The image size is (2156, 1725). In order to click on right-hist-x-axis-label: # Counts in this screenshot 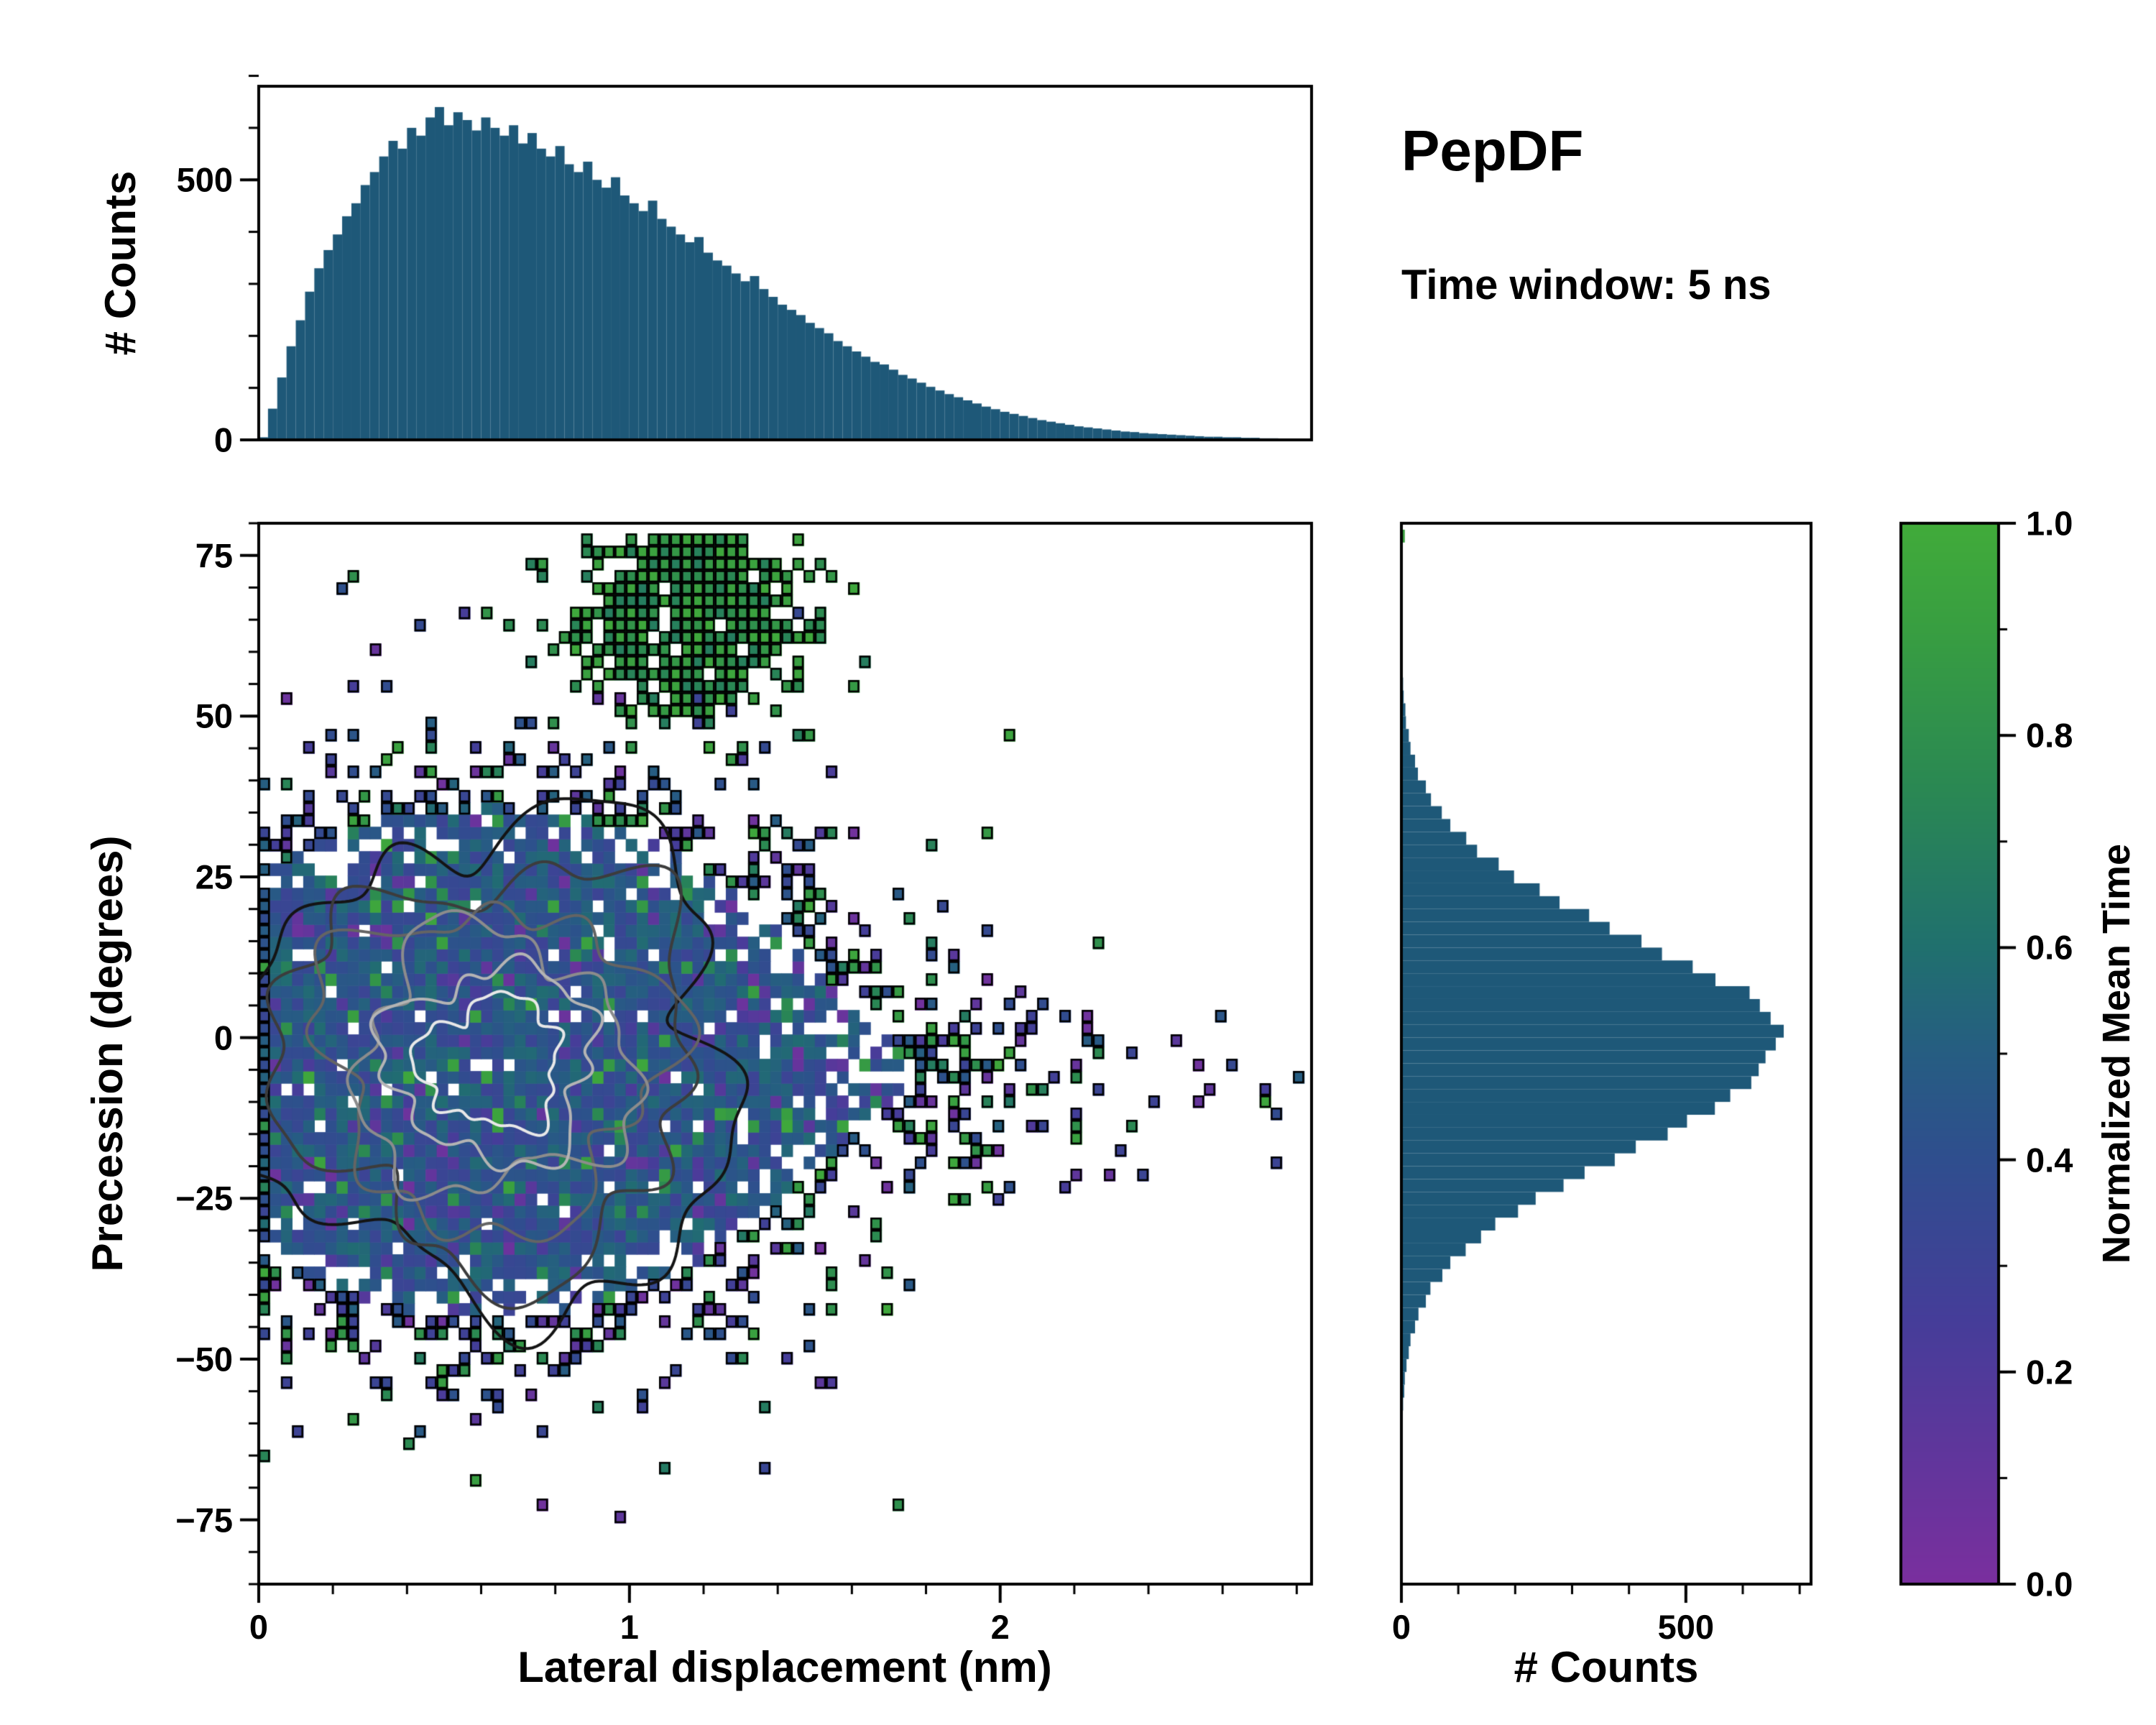, I will do `click(1606, 1667)`.